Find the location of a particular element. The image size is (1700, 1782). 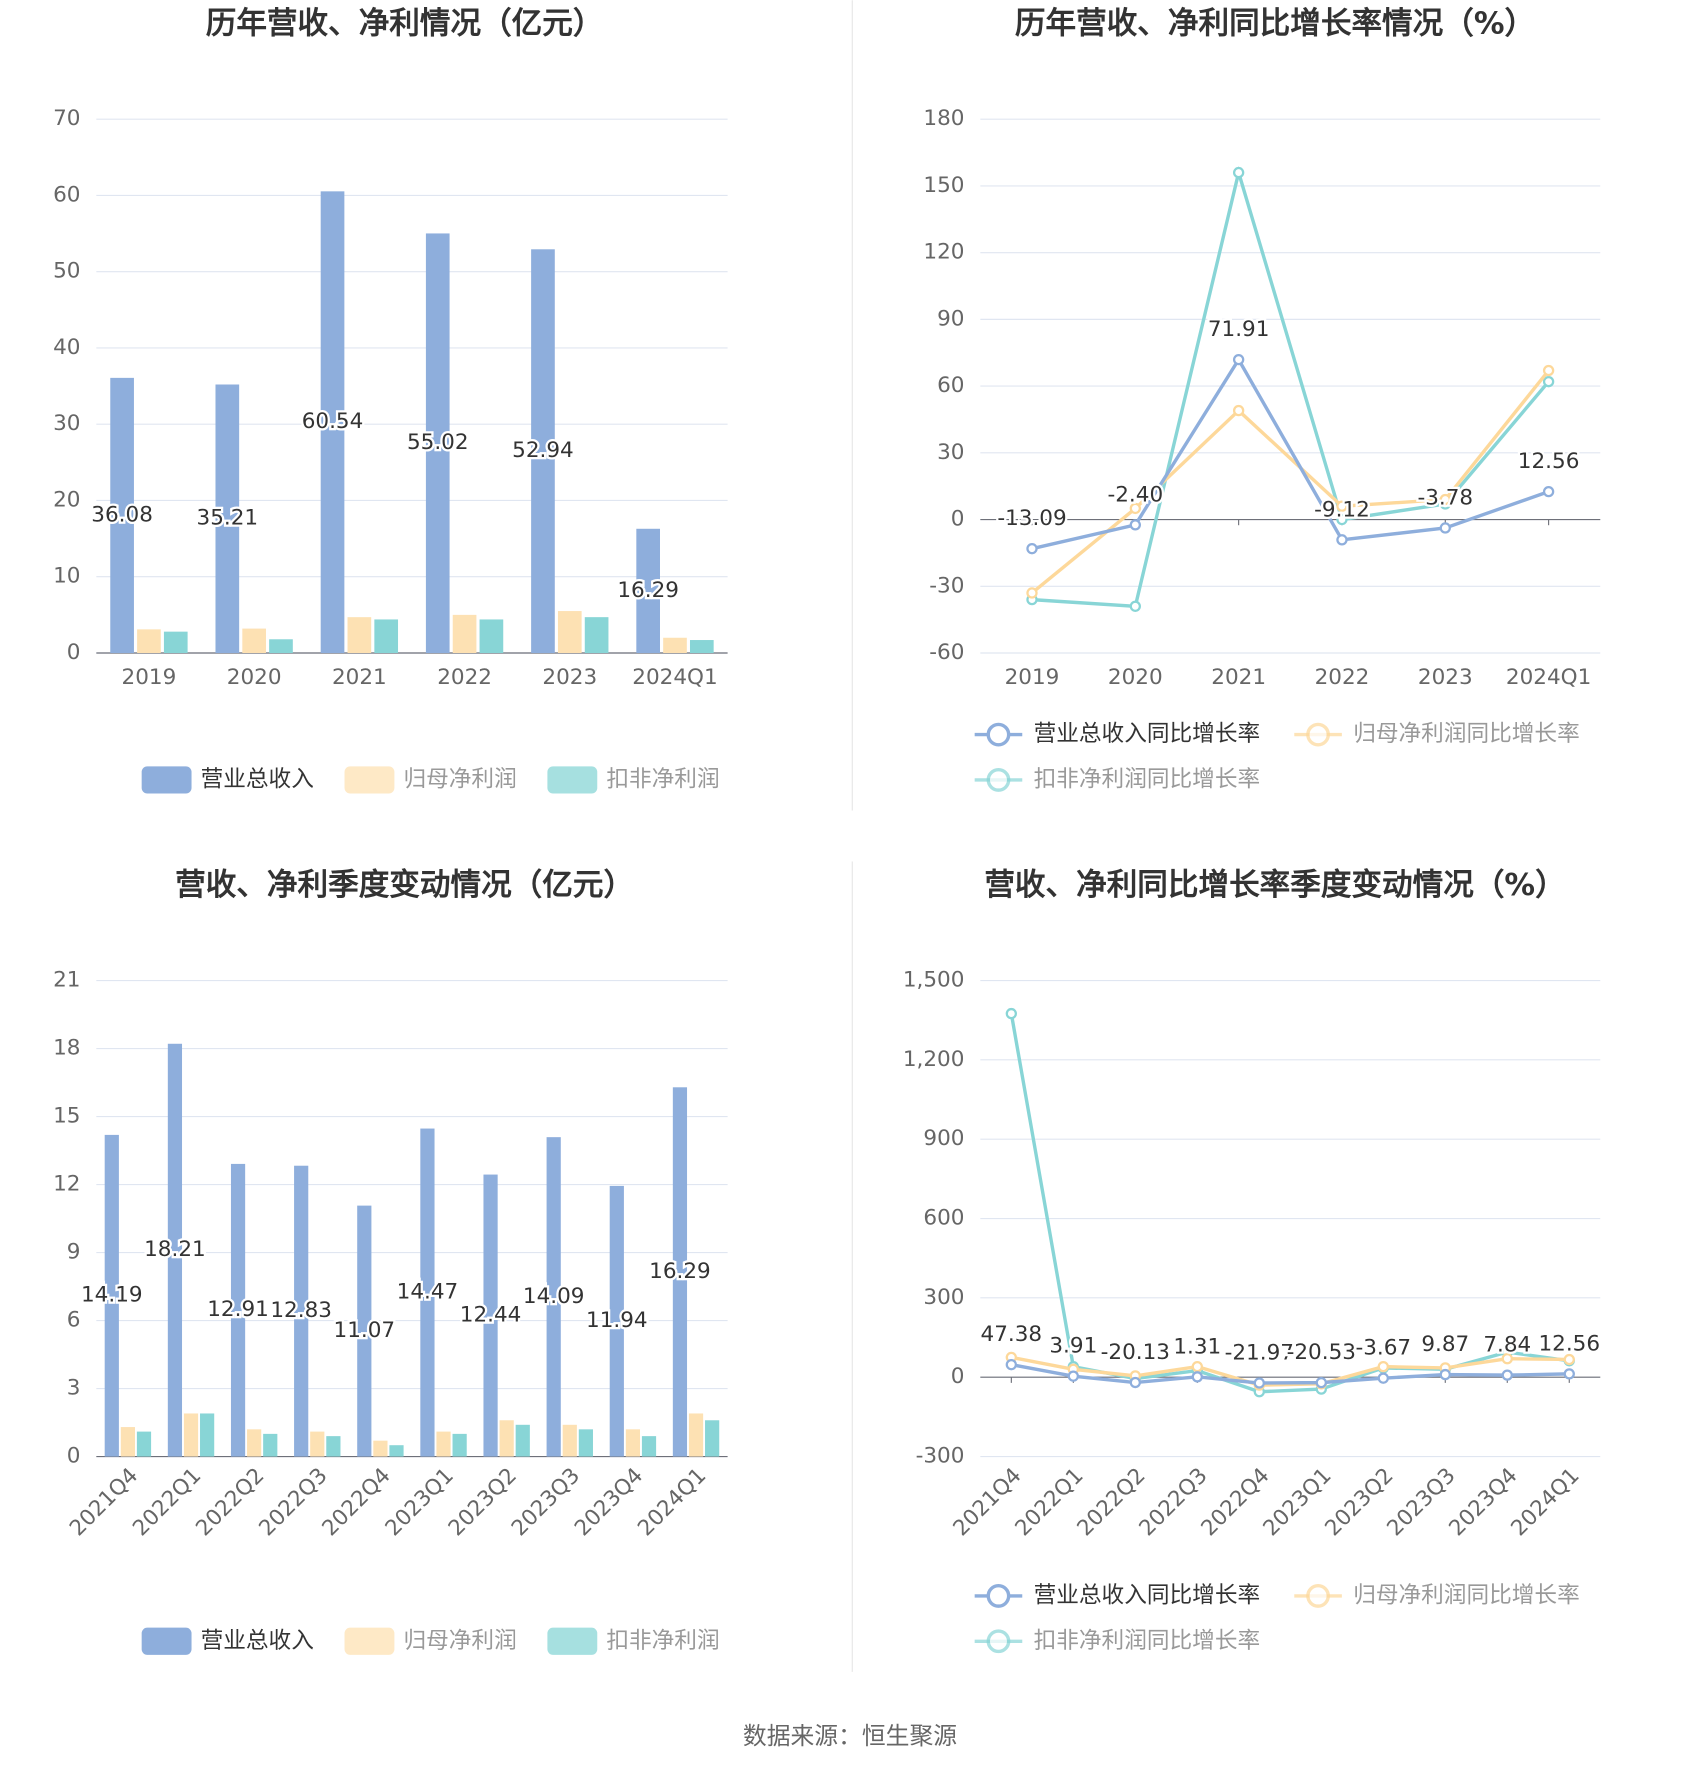

y-tick-label: -60 is located at coordinates (946, 652).